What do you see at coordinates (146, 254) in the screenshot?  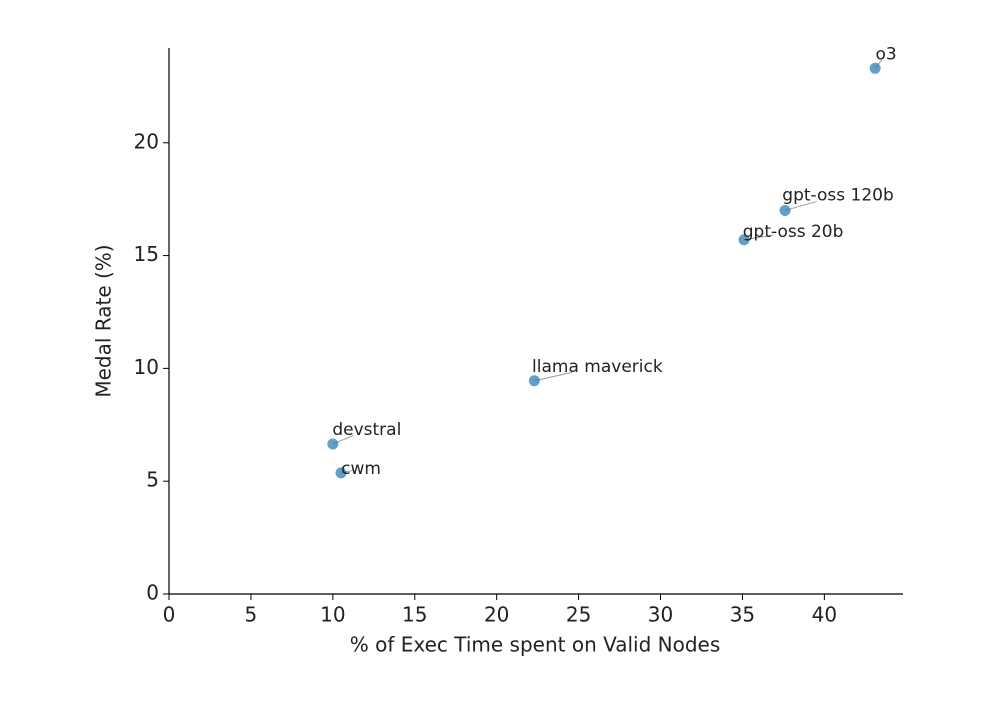 I see `y-tick-label: 15` at bounding box center [146, 254].